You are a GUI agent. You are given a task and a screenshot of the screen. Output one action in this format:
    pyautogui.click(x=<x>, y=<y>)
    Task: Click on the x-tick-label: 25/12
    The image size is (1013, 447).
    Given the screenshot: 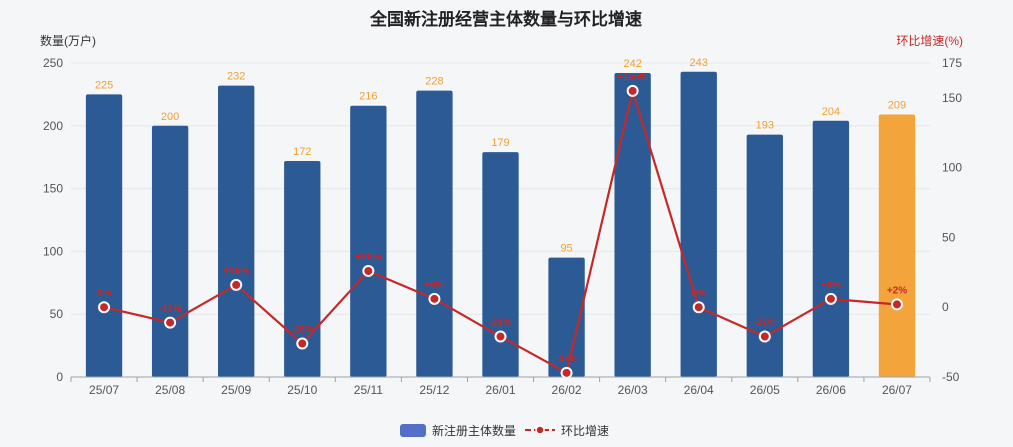 What is the action you would take?
    pyautogui.click(x=434, y=390)
    